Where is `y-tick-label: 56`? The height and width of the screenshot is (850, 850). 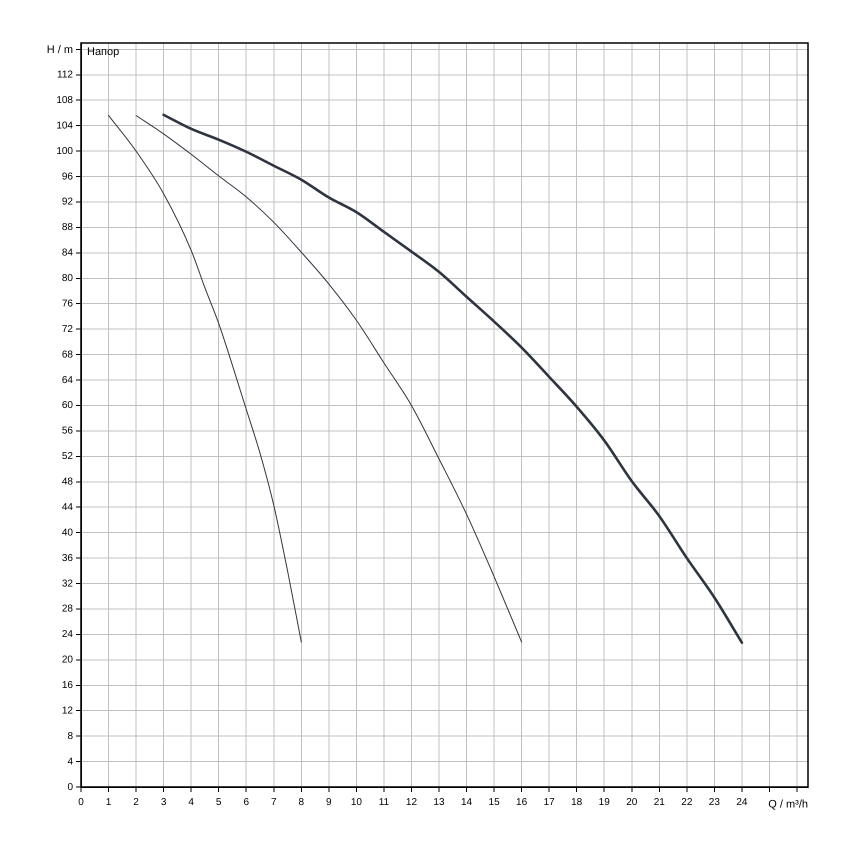 y-tick-label: 56 is located at coordinates (68, 431).